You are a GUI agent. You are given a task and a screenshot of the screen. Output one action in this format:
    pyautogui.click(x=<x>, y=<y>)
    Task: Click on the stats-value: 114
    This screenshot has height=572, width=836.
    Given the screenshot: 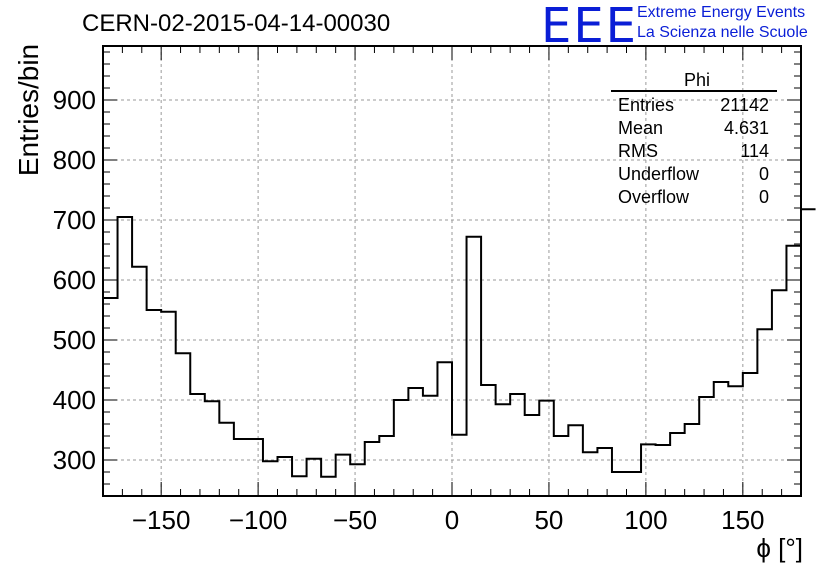 What is the action you would take?
    pyautogui.click(x=754, y=151)
    